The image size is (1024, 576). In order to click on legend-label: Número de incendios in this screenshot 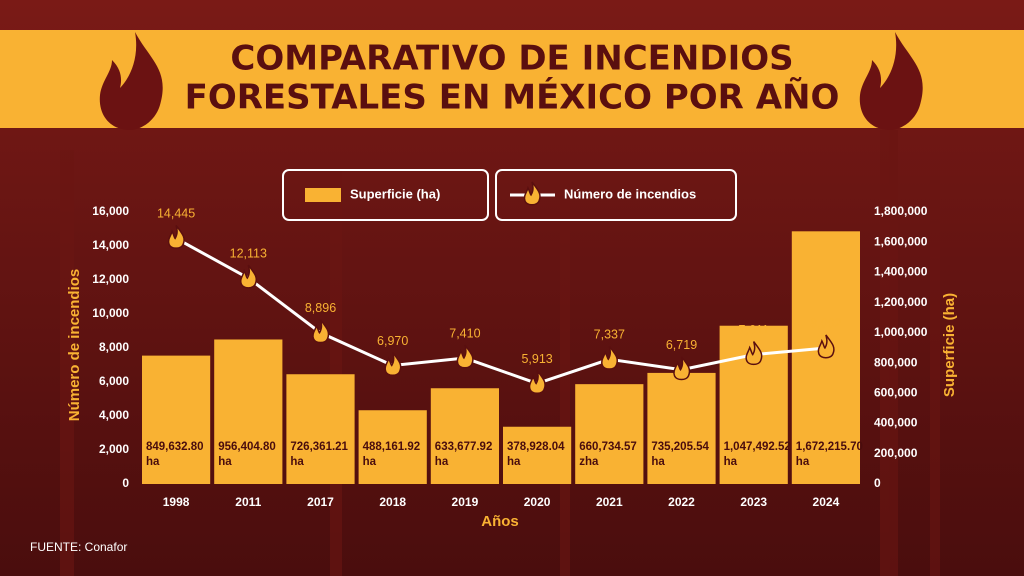, I will do `click(630, 193)`.